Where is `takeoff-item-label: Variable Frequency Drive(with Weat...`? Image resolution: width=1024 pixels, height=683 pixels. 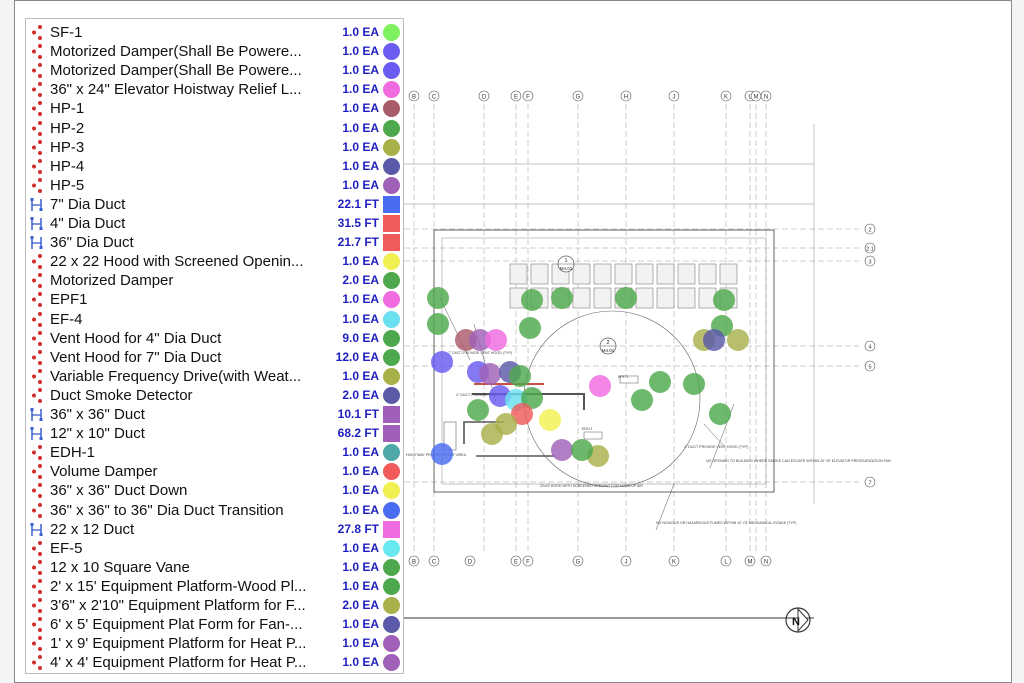 takeoff-item-label: Variable Frequency Drive(with Weat... is located at coordinates (176, 376).